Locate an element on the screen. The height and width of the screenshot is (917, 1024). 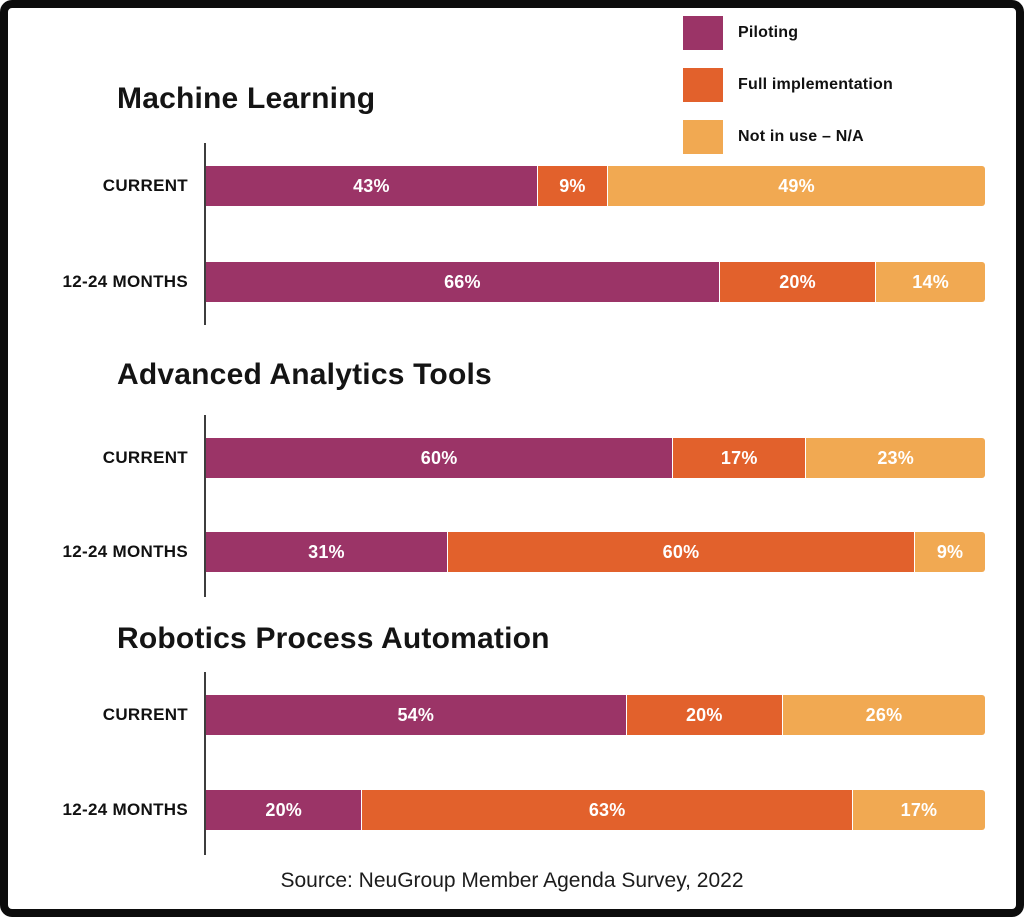
bar-segment-piloting: 31% is located at coordinates (326, 552).